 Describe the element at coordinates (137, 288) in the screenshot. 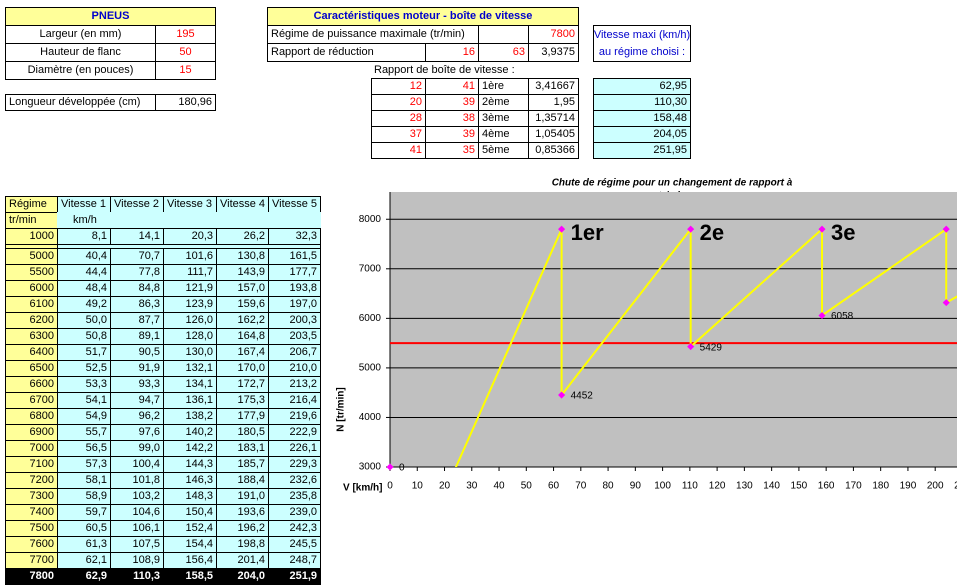

I see `speed-cell: 84,8` at that location.